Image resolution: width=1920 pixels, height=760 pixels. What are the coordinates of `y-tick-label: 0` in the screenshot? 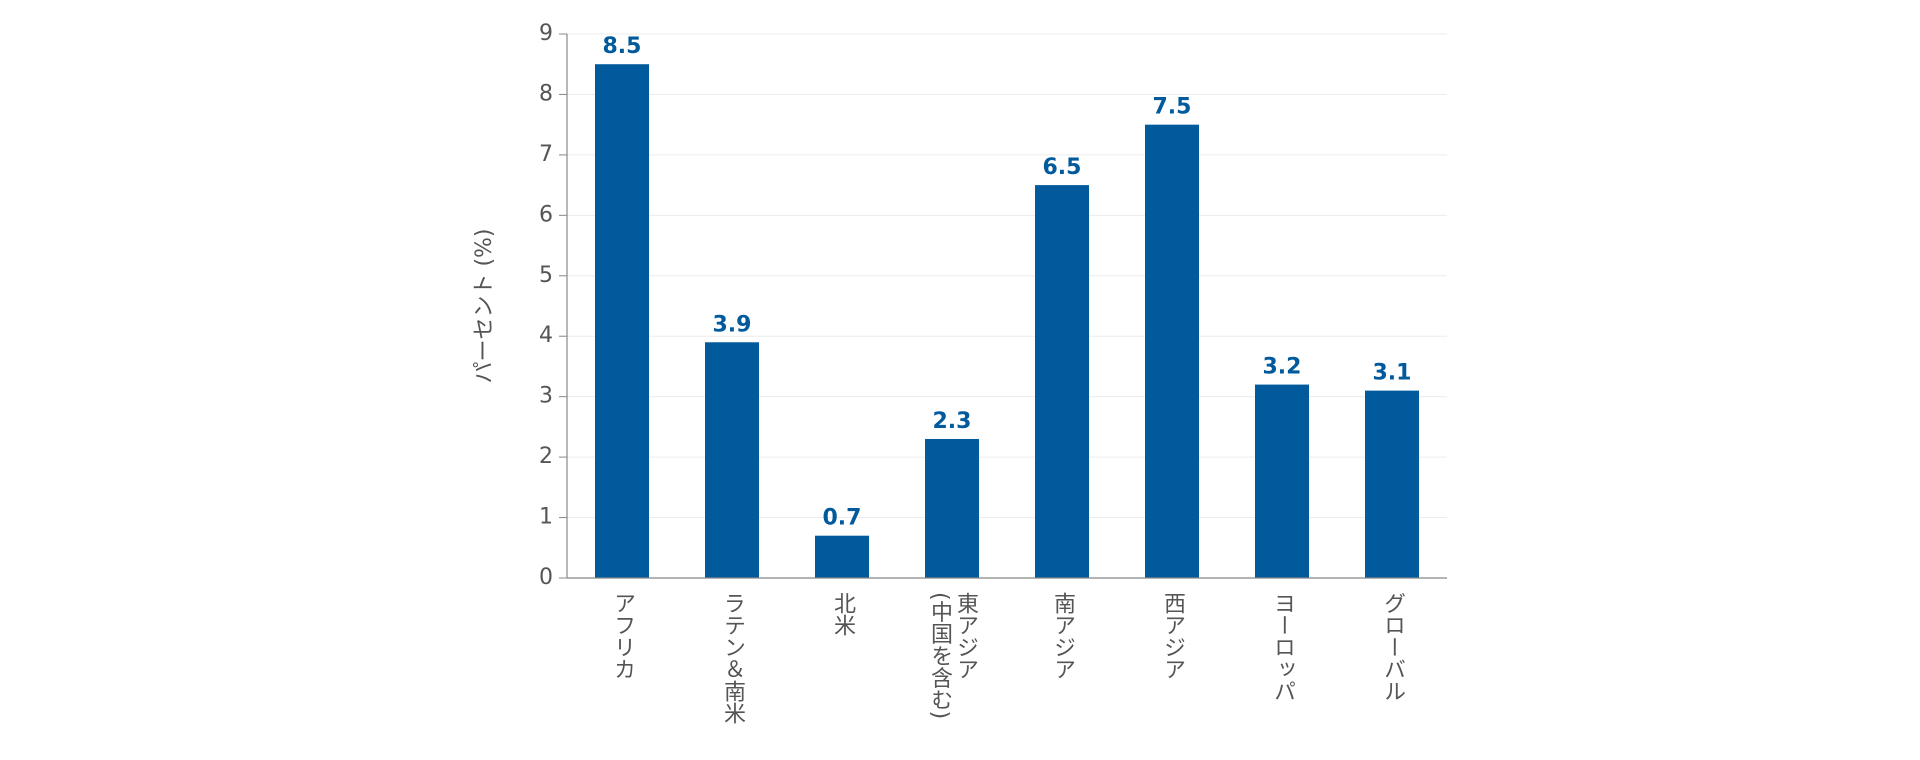 It's located at (546, 577).